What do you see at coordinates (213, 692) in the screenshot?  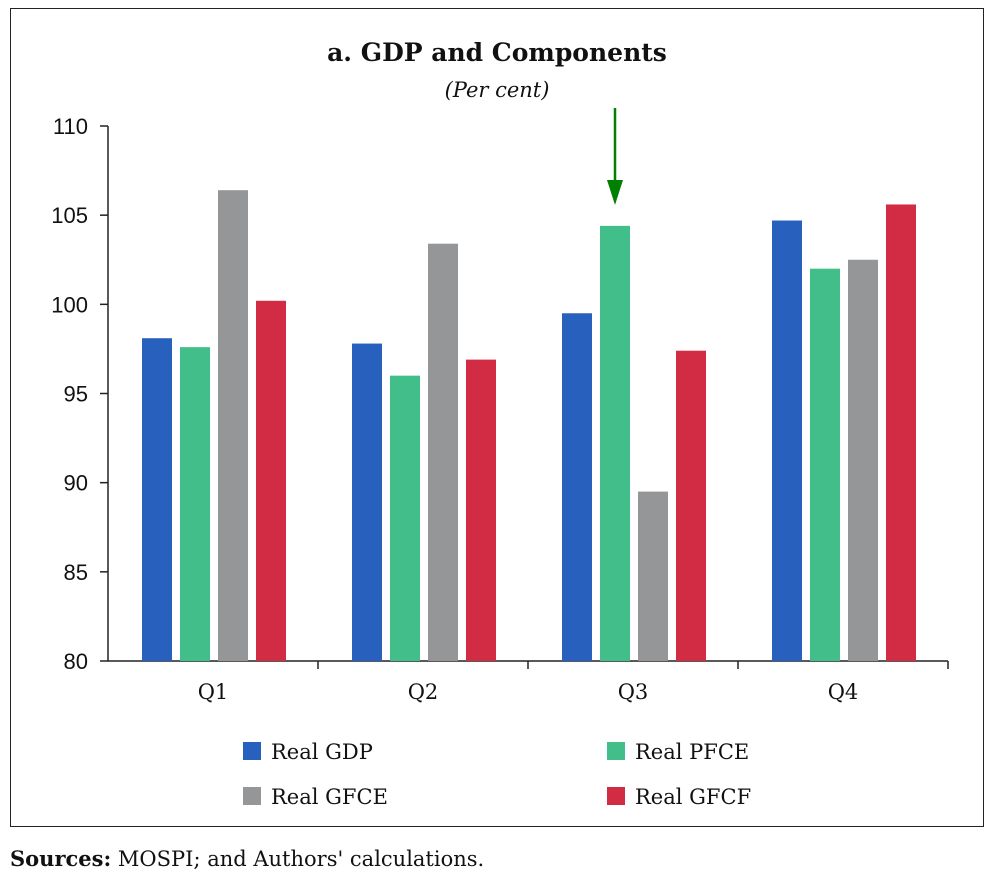 I see `x-tick-label: Q1` at bounding box center [213, 692].